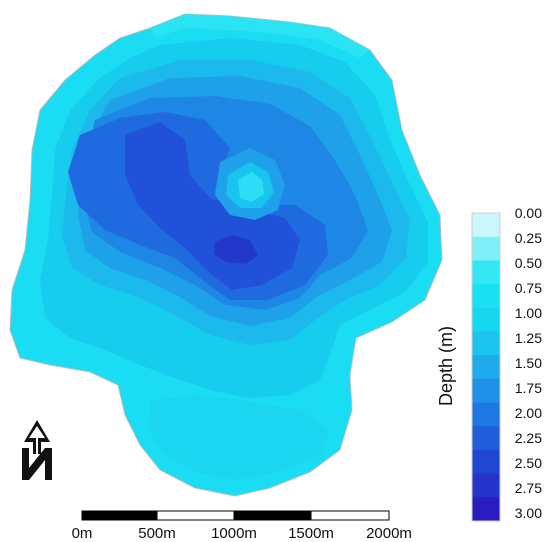 The height and width of the screenshot is (542, 550). Describe the element at coordinates (528, 488) in the screenshot. I see `colorbar-tick-label: 2.75` at that location.